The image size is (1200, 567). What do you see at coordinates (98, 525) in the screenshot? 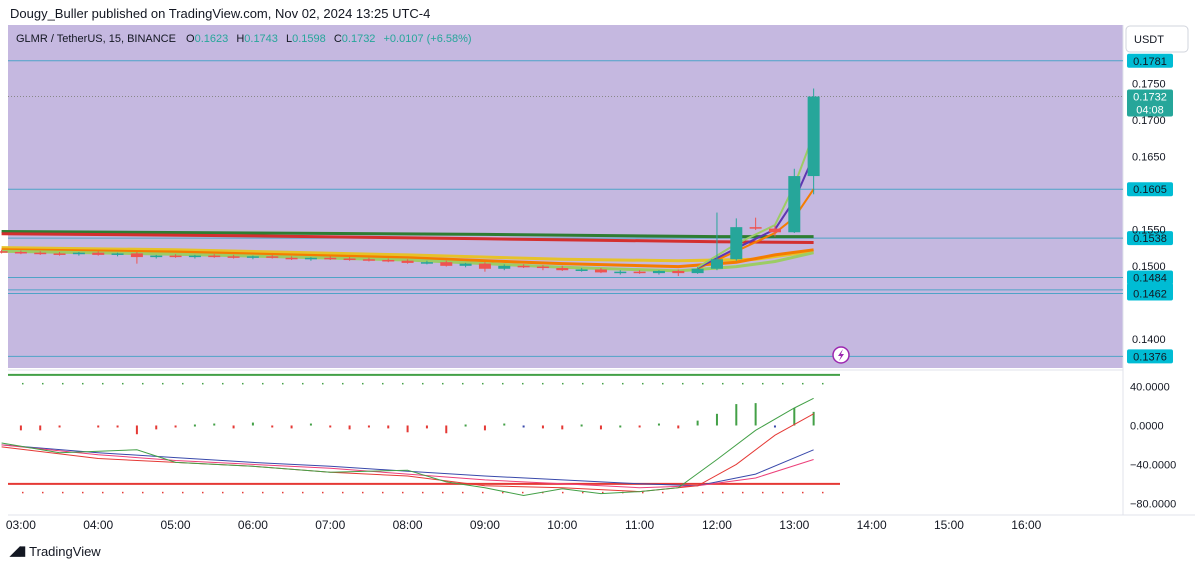
I see `time-tick-label: 04:00` at bounding box center [98, 525].